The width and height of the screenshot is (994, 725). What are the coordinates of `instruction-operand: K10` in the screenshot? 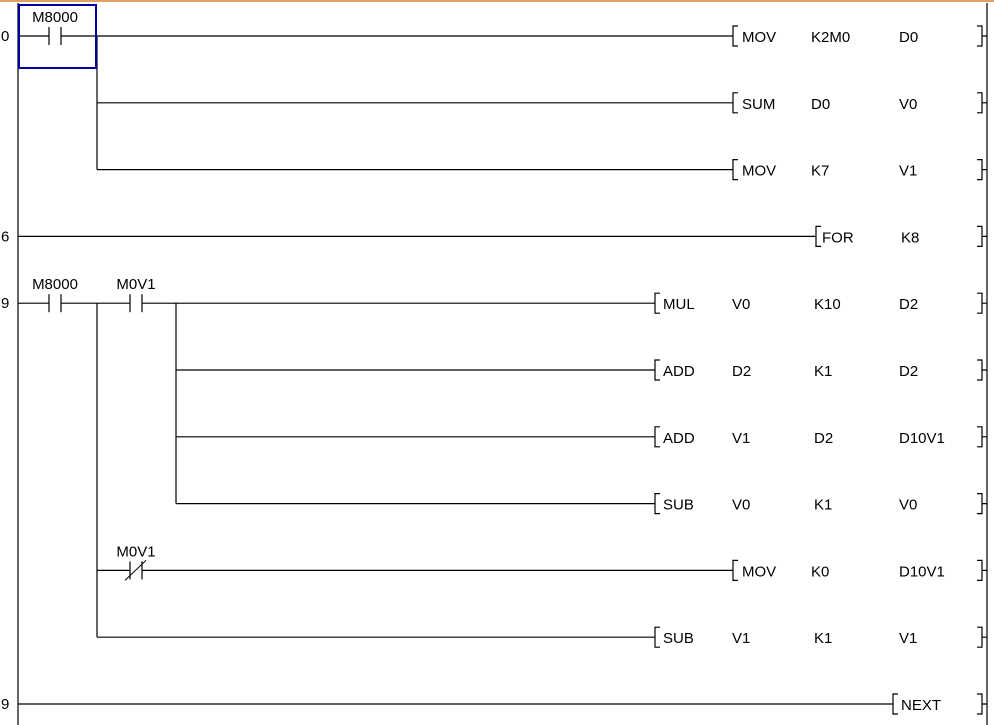 It's located at (827, 304).